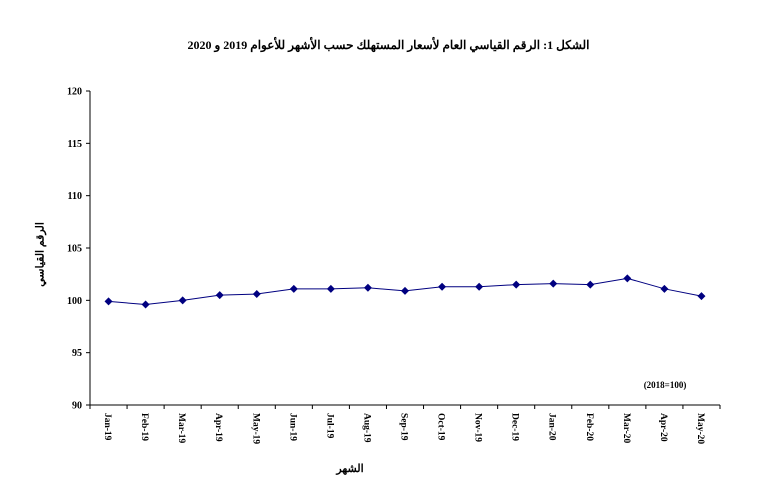 Image resolution: width=777 pixels, height=502 pixels. What do you see at coordinates (589, 427) in the screenshot?
I see `x-tick-label: Feb-20` at bounding box center [589, 427].